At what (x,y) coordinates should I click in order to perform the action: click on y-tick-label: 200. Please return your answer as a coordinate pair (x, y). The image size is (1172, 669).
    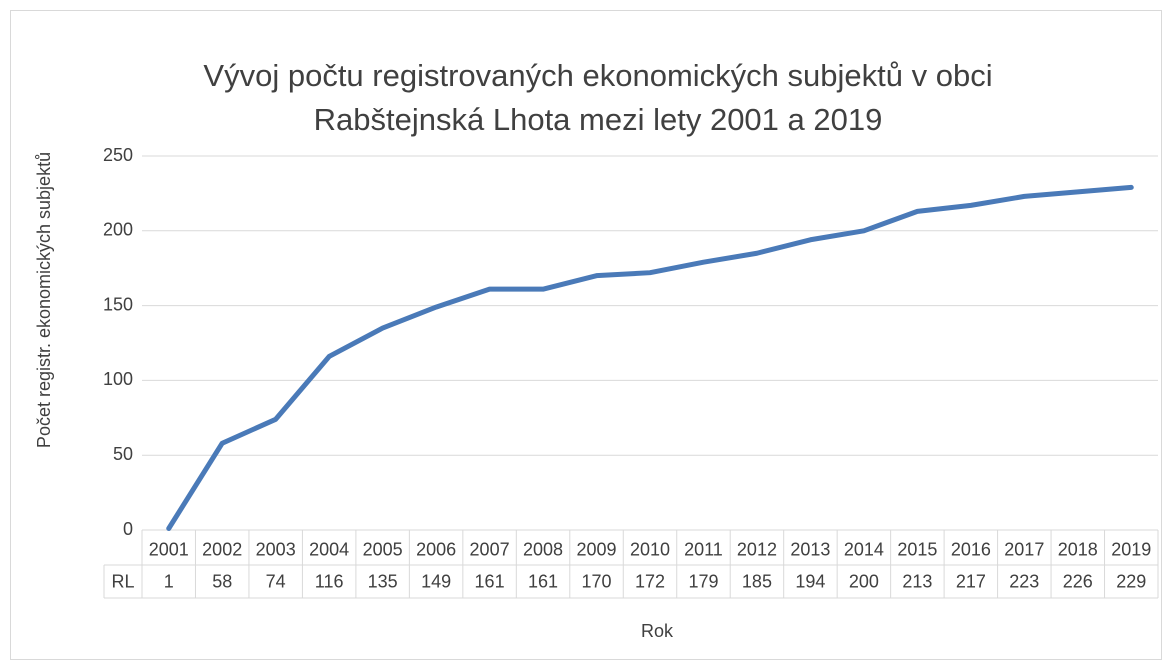
    Looking at the image, I should click on (118, 230).